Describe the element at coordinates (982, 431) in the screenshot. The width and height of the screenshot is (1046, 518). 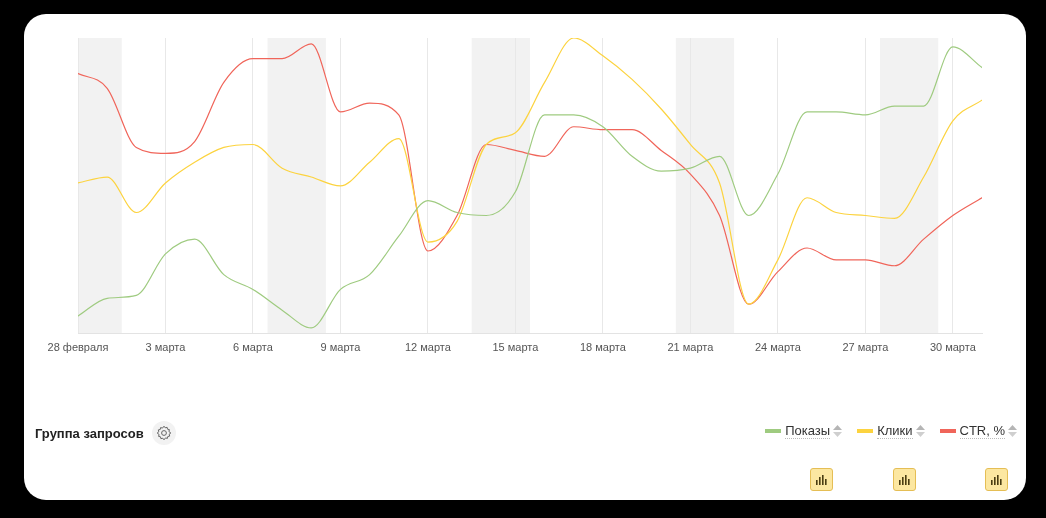
I see `legend-label: CTR, %` at that location.